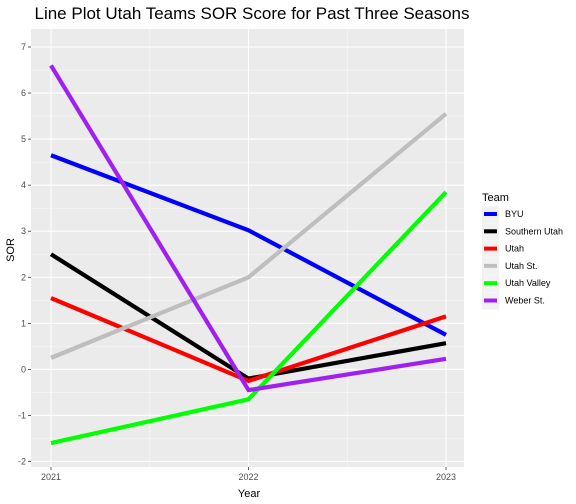 This screenshot has height=504, width=576. I want to click on y-tick-label: 2, so click(23, 277).